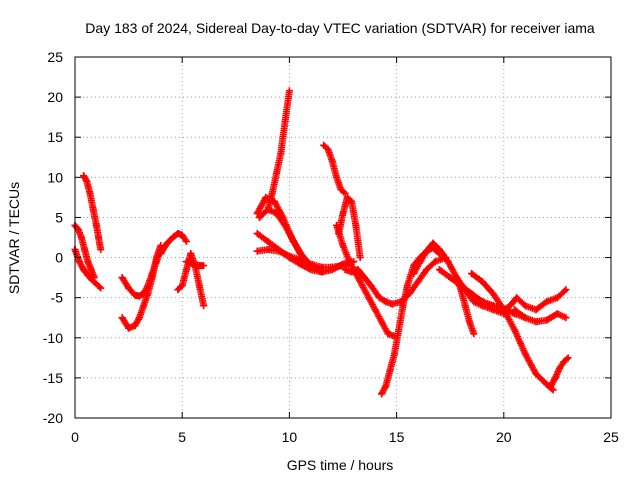 This screenshot has width=640, height=480. Describe the element at coordinates (14, 238) in the screenshot. I see `y-axis-label: SDTVAR / TECUs` at that location.